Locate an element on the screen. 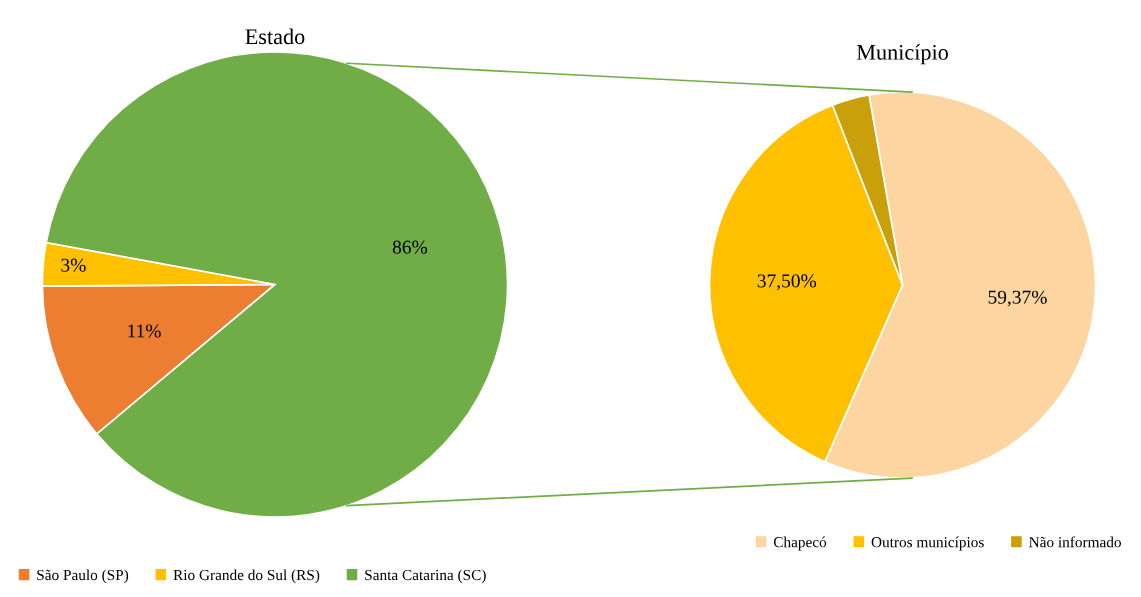 The image size is (1141, 597). legend-label: Chapecó is located at coordinates (800, 543).